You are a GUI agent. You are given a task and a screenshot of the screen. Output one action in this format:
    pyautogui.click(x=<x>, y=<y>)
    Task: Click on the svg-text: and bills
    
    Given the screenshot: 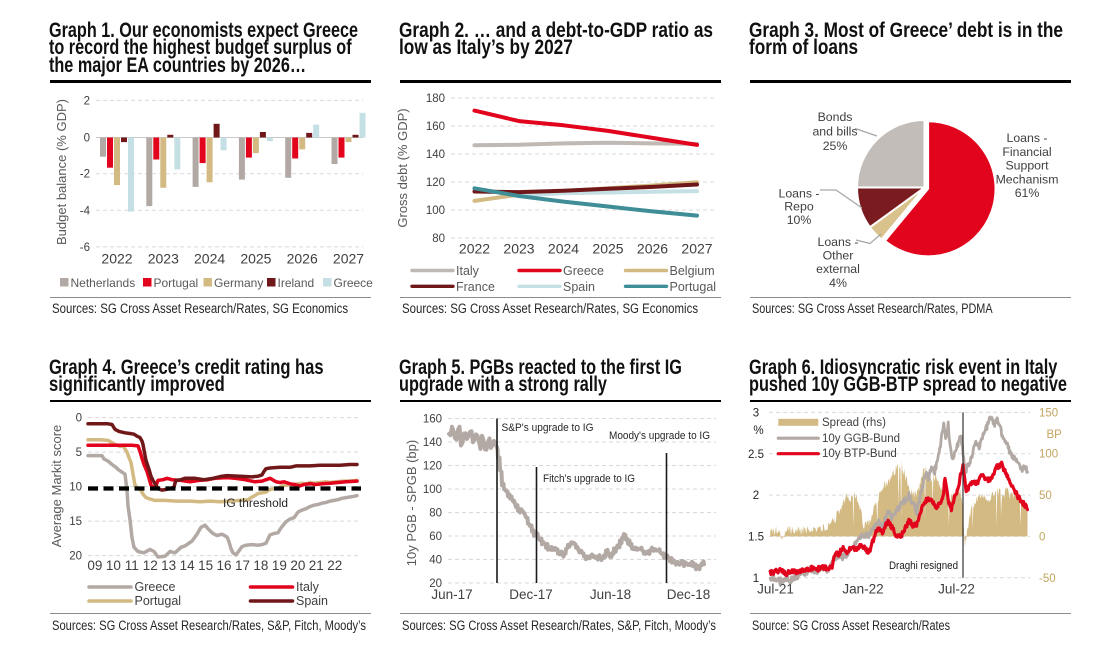 What is the action you would take?
    pyautogui.click(x=834, y=132)
    